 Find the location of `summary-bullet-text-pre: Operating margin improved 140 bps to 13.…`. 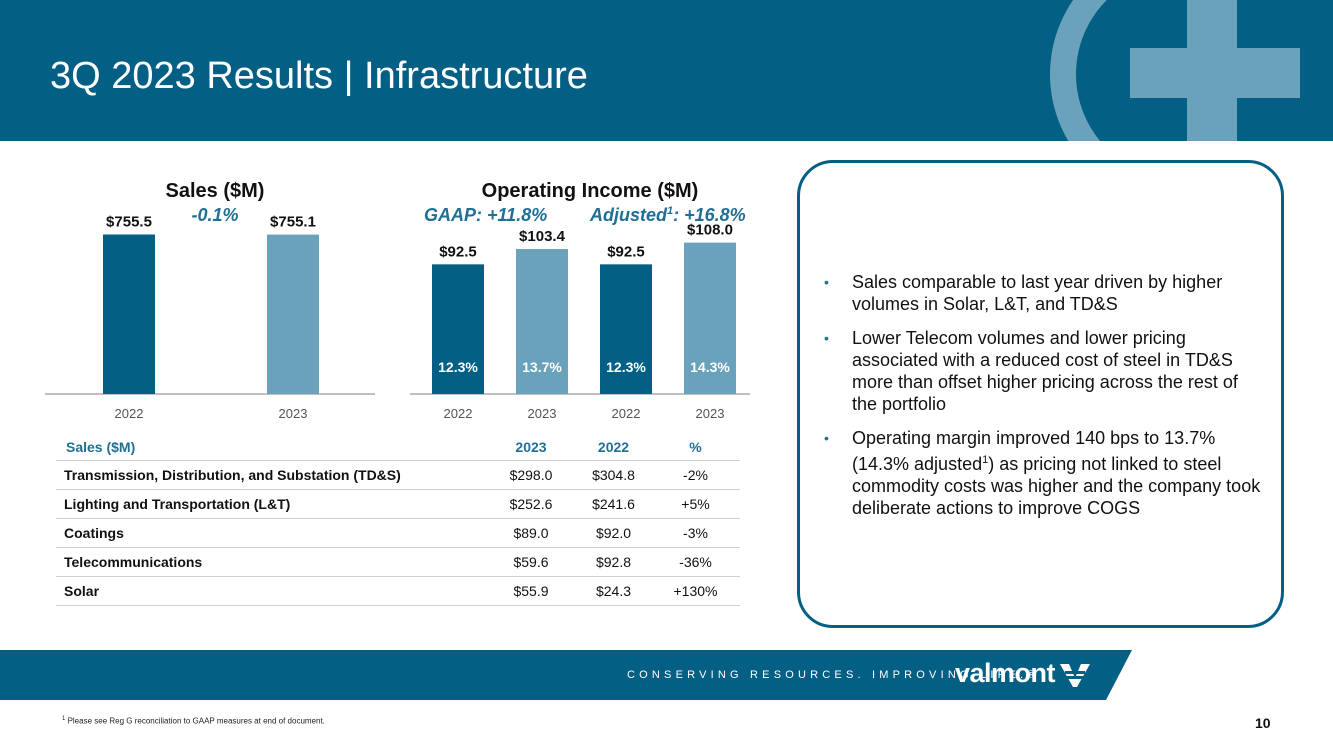

summary-bullet-text-pre: Operating margin improved 140 bps to 13.… is located at coordinates (1034, 451).